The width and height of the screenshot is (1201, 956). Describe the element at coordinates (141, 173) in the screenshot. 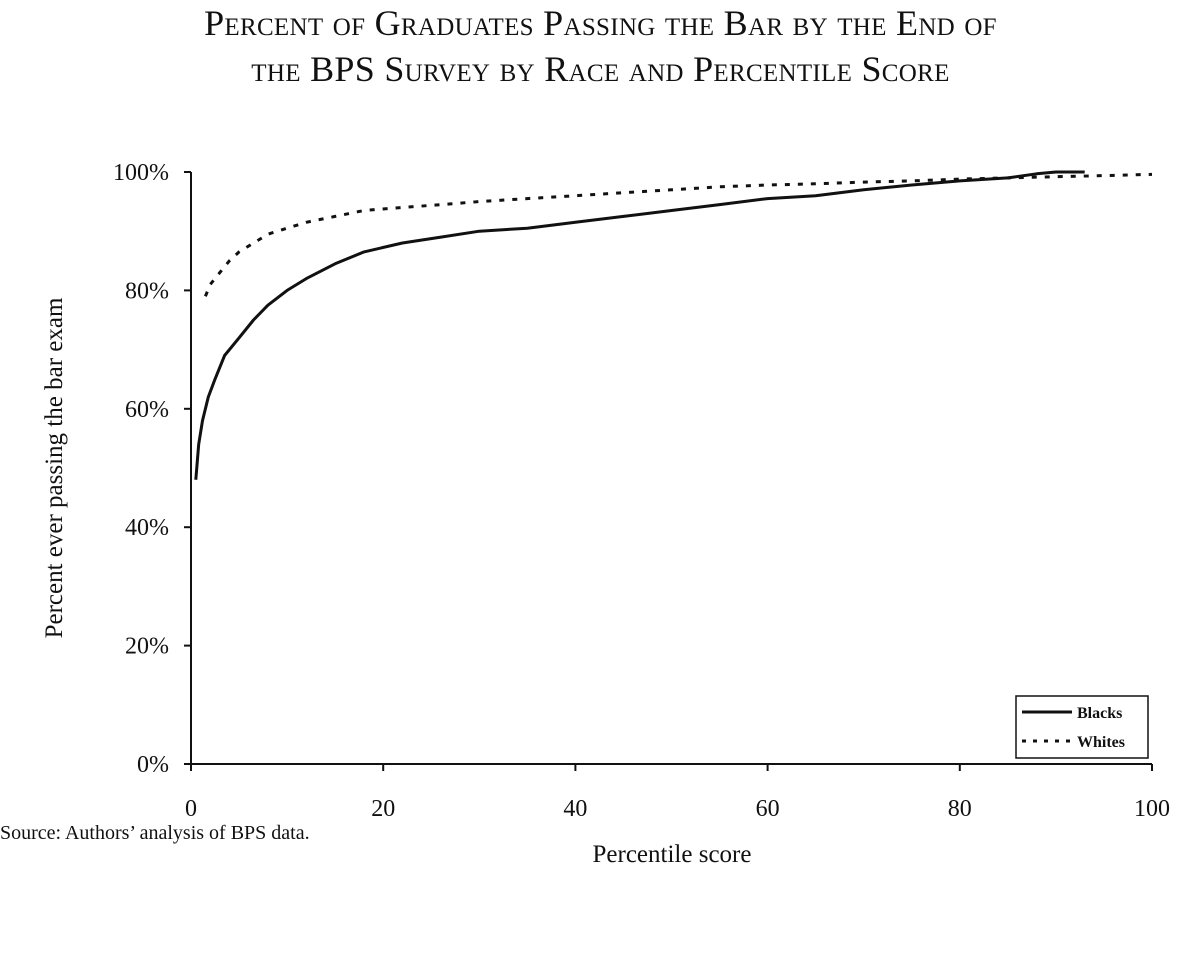

I see `y-tick-label: 100%` at that location.